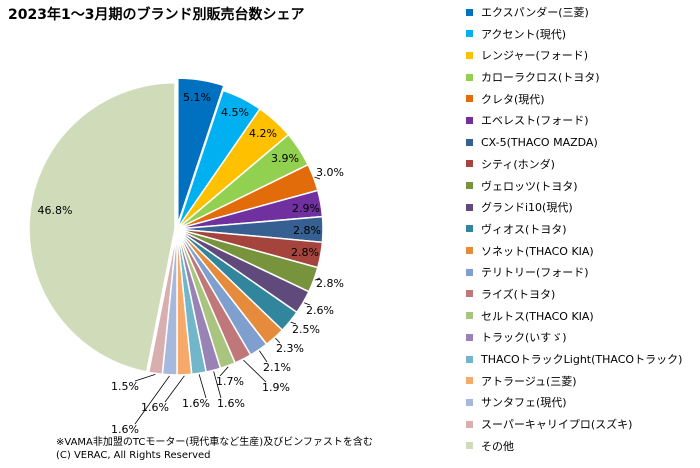 The image size is (700, 468). I want to click on legend-item: エベレスト(フォード), so click(574, 121).